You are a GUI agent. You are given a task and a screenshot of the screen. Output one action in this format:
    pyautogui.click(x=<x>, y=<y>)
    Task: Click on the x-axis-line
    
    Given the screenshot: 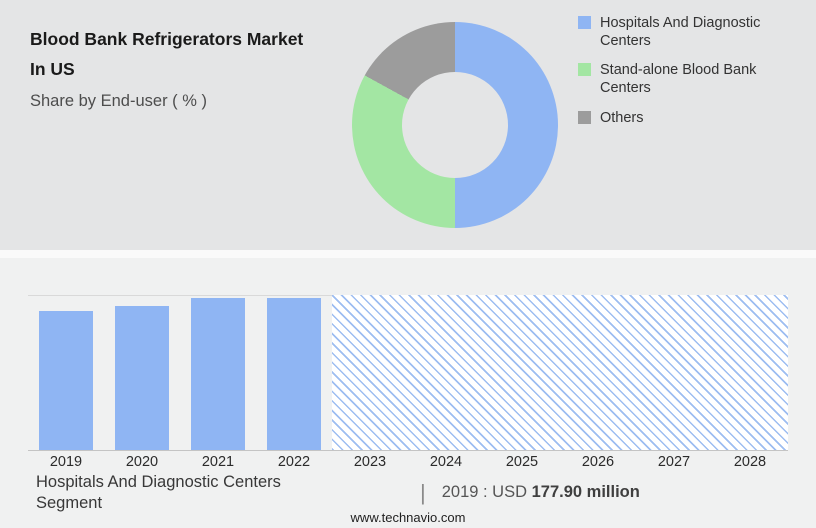 What is the action you would take?
    pyautogui.click(x=408, y=450)
    